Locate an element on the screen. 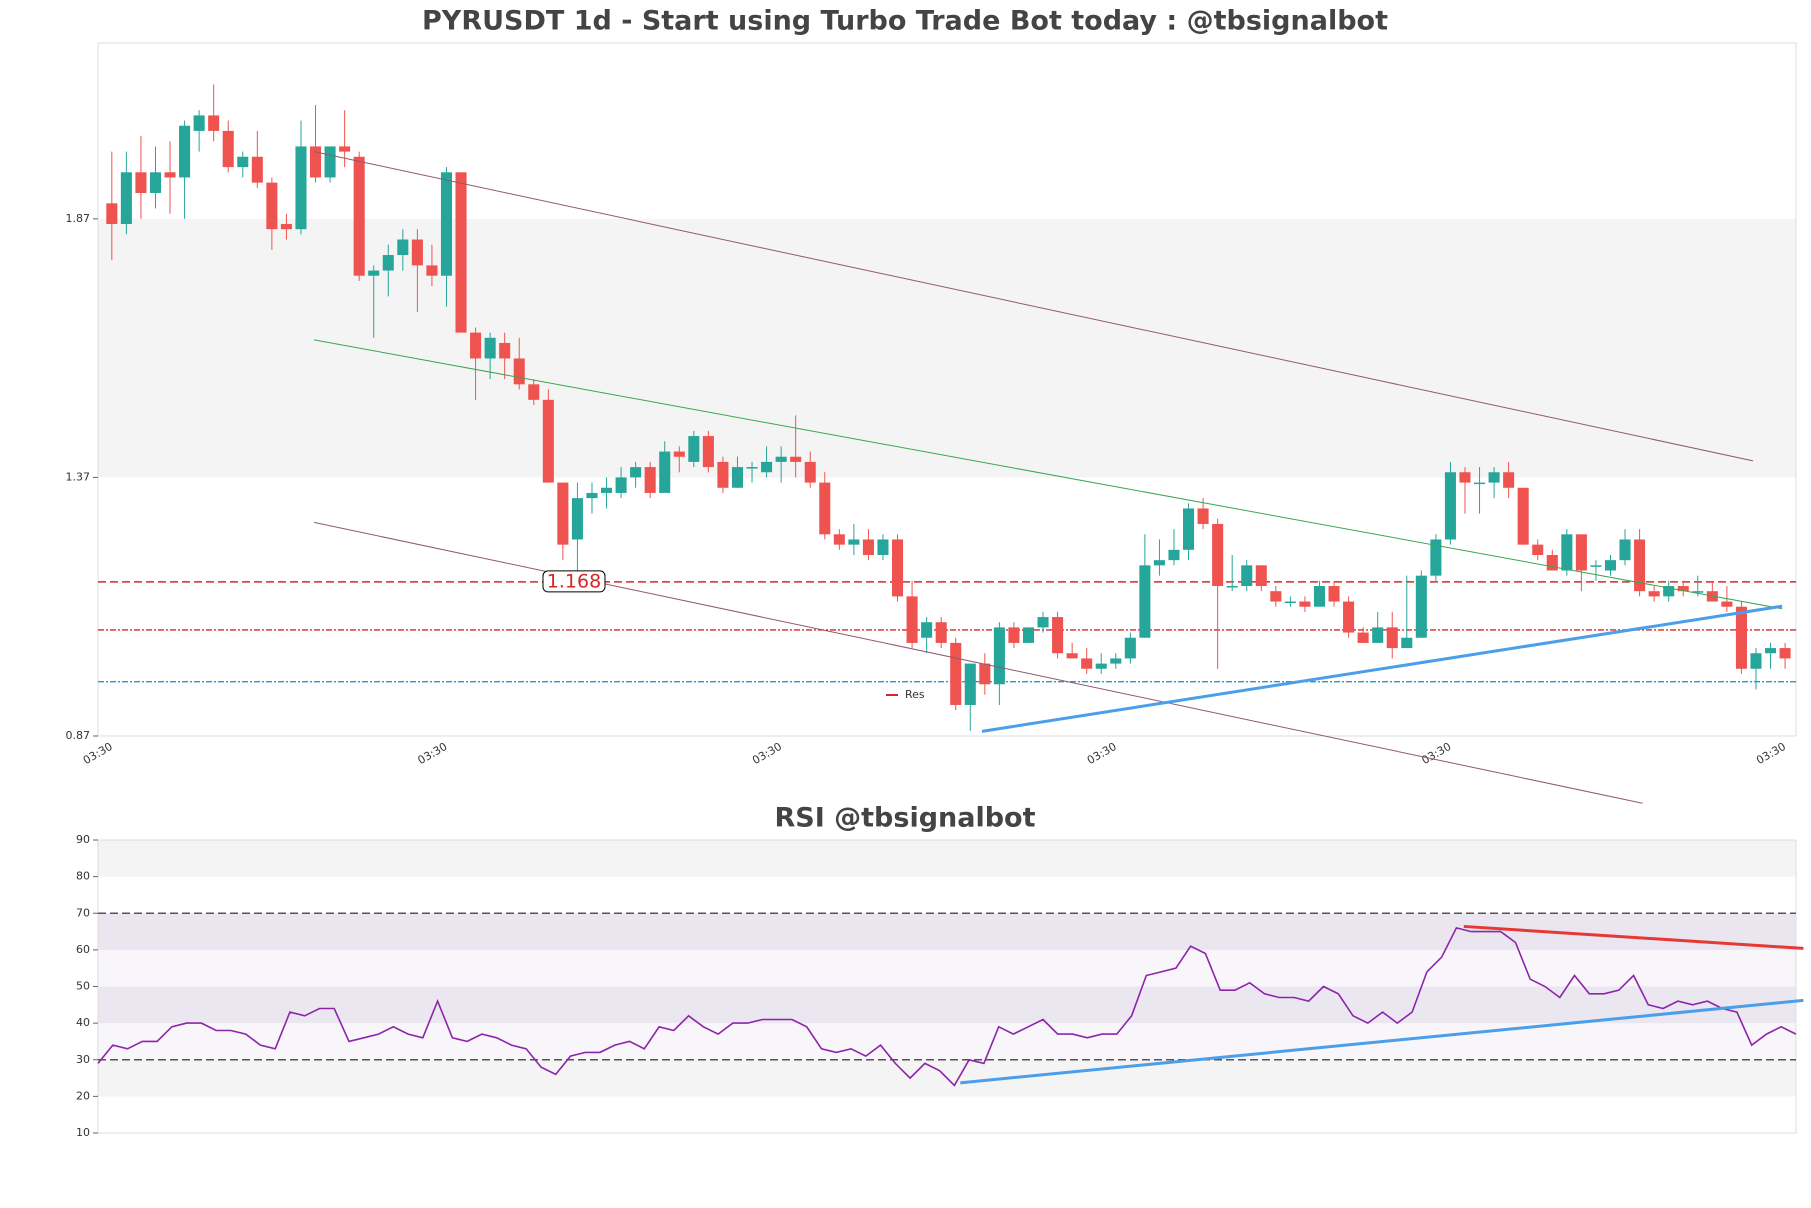 This screenshot has width=1811, height=1208. y-tick-label: 60 is located at coordinates (83, 949).